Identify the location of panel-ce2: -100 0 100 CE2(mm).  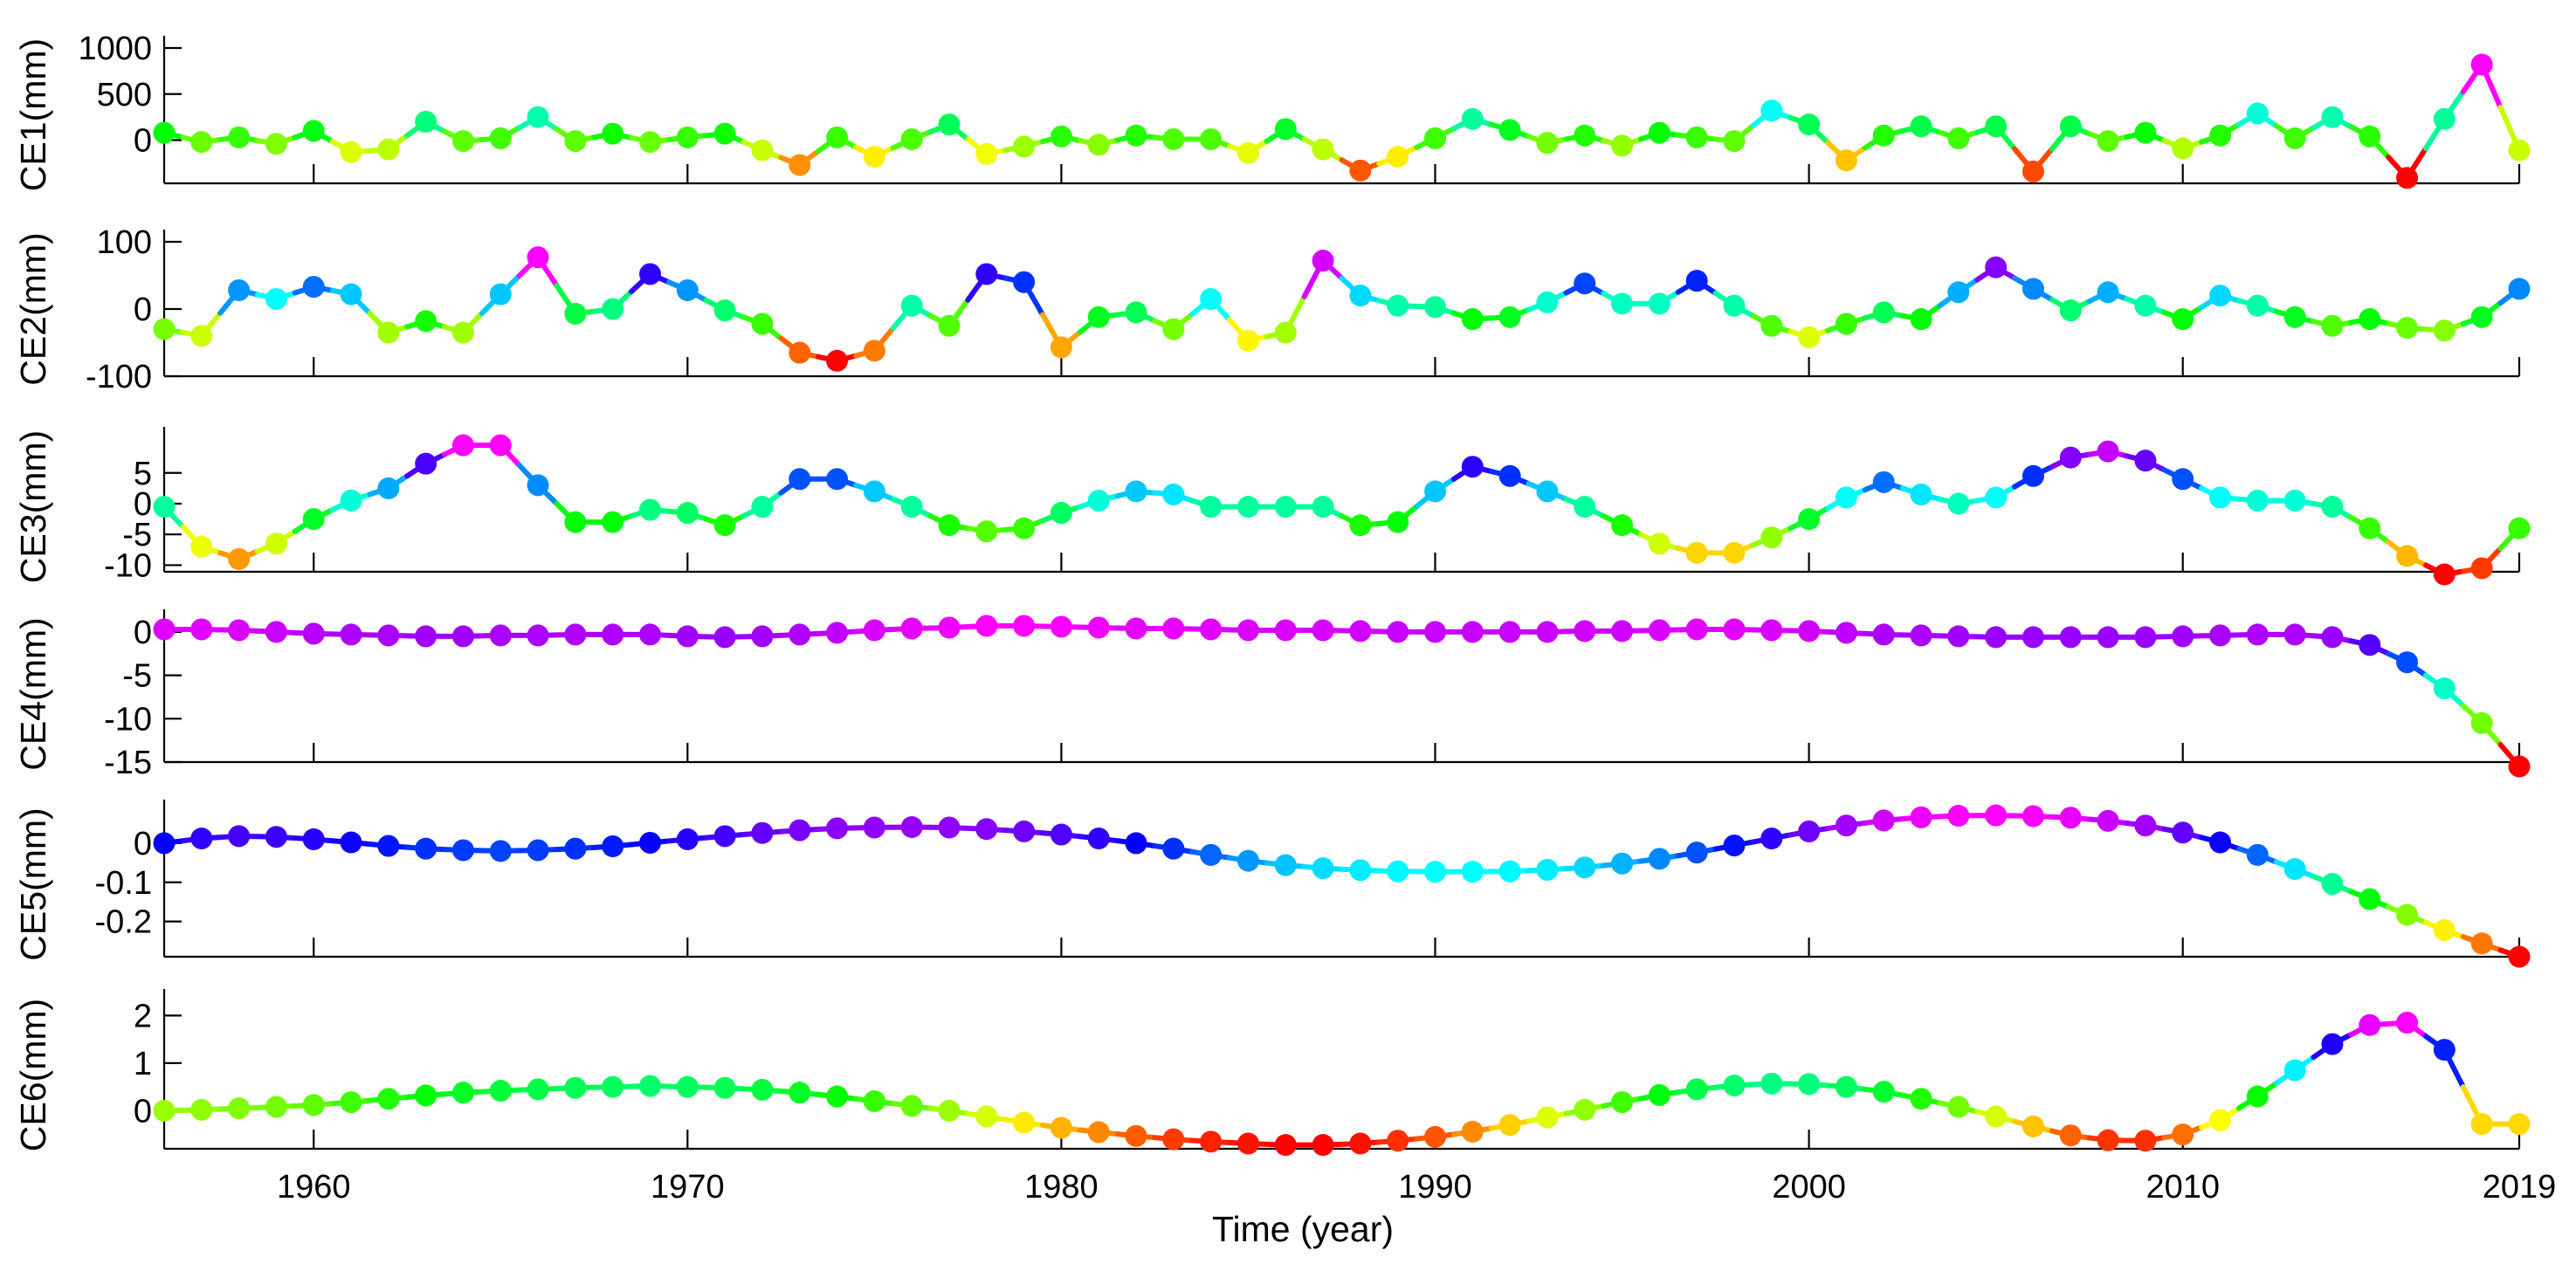
(1272, 309).